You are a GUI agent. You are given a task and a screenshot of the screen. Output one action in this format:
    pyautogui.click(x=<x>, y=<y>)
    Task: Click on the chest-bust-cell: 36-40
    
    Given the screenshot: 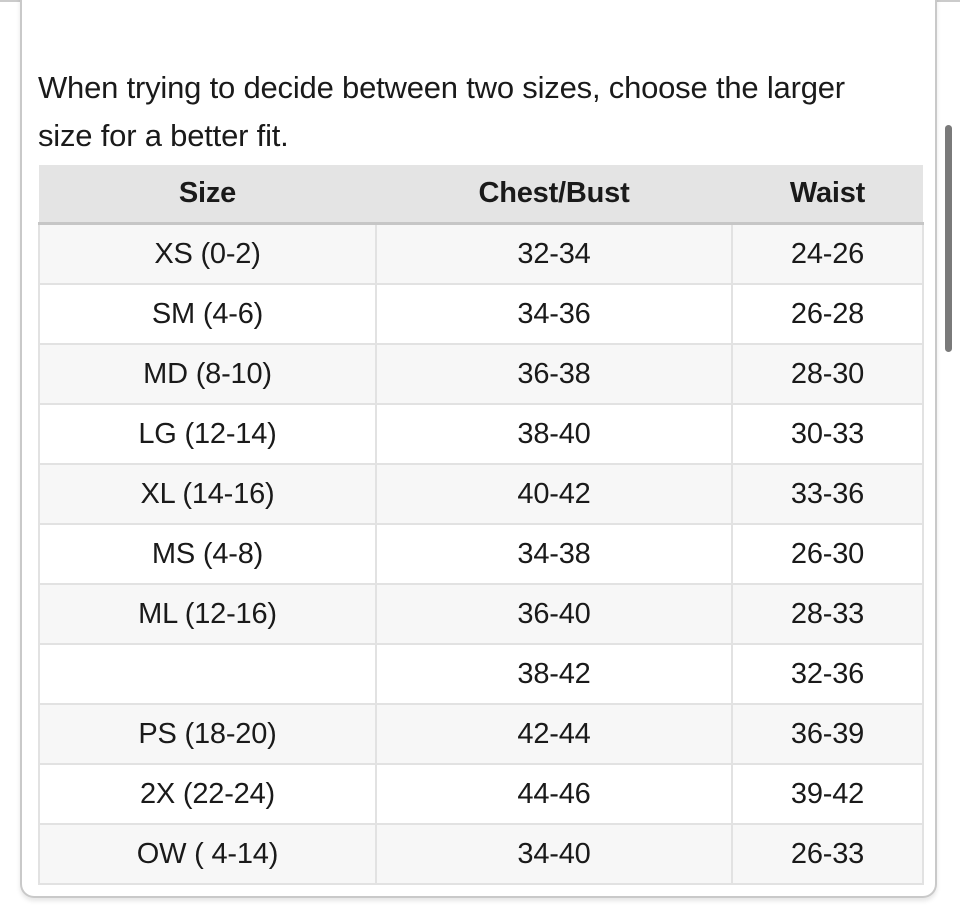 What is the action you would take?
    pyautogui.click(x=554, y=614)
    